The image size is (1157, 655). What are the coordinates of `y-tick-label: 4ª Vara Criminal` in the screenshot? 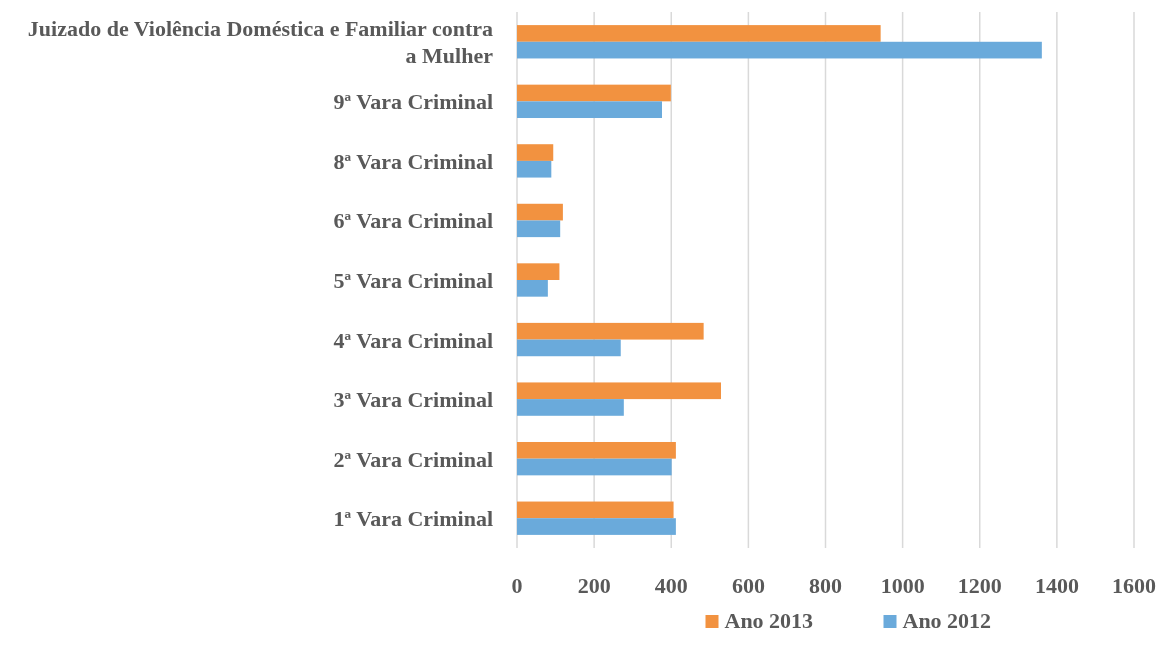 It's located at (413, 340).